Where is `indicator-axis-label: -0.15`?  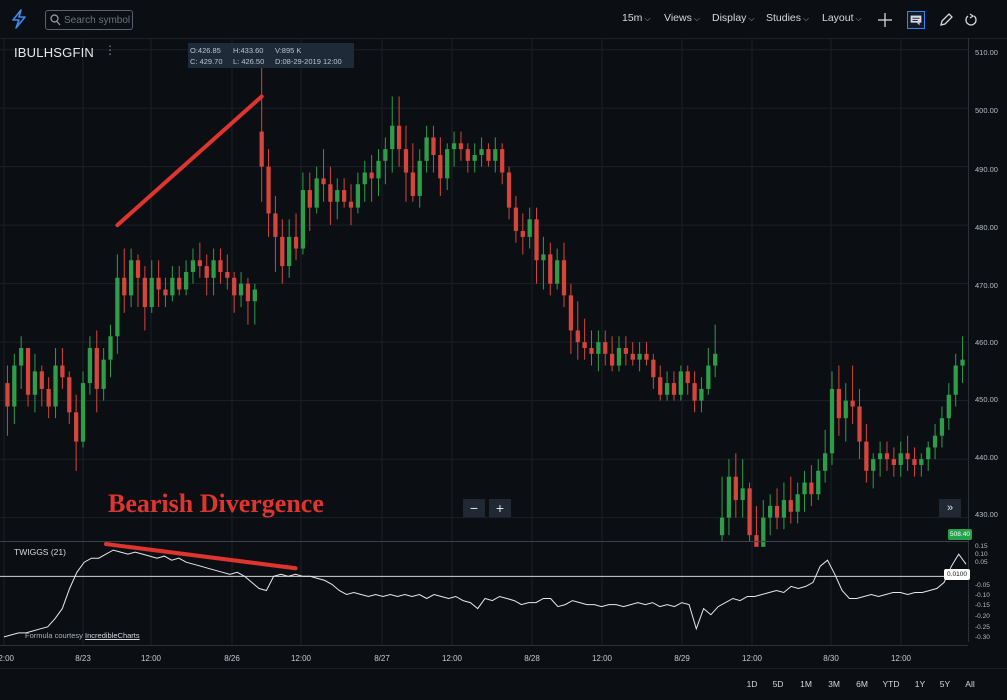 indicator-axis-label: -0.15 is located at coordinates (982, 605).